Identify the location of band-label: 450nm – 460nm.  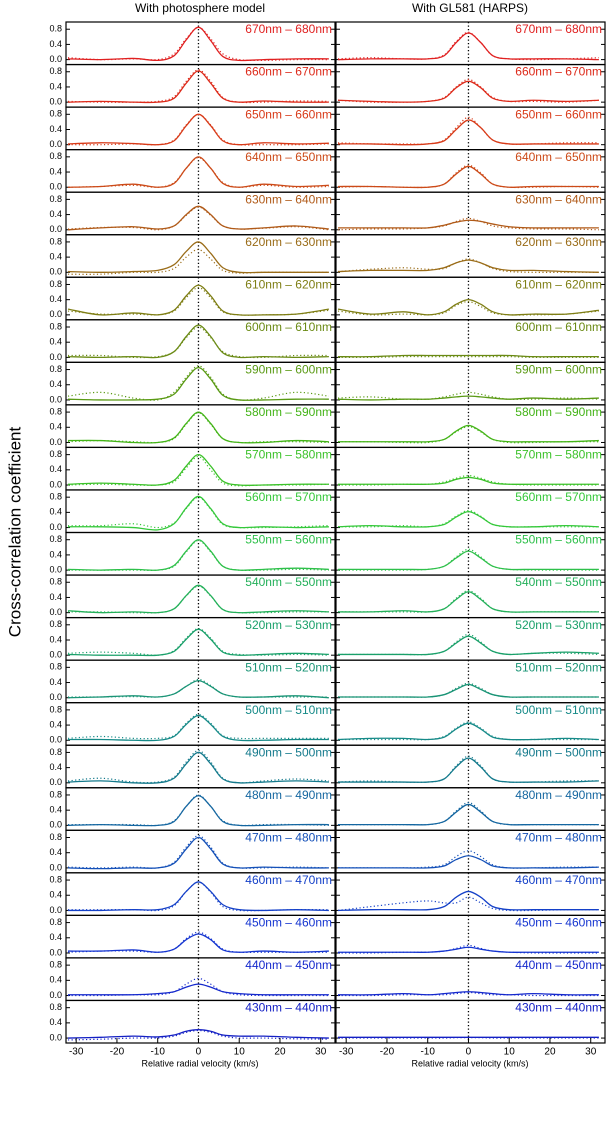
(558, 923).